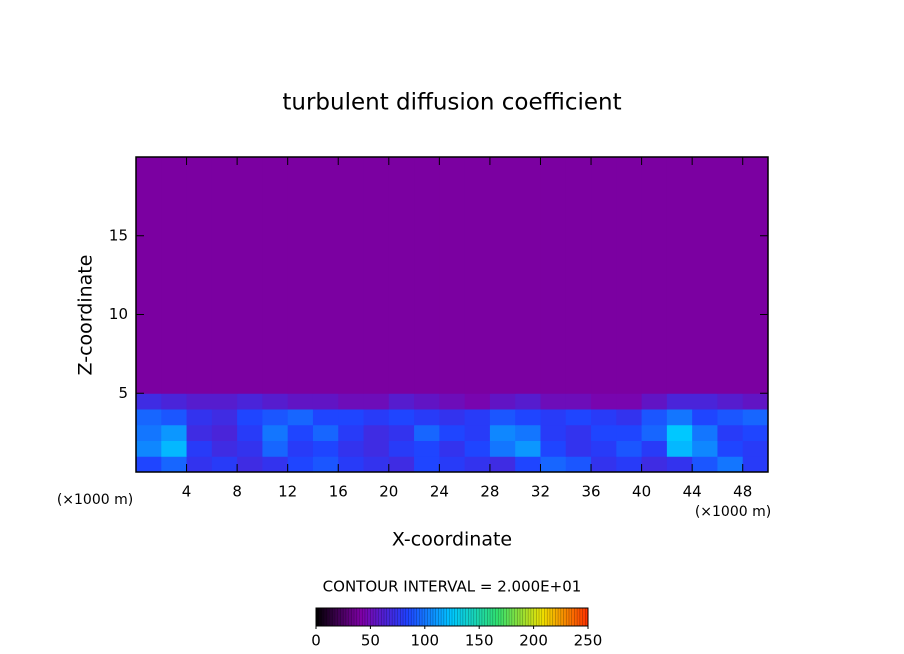  What do you see at coordinates (452, 540) in the screenshot?
I see `x-axis-label: X-coordinate` at bounding box center [452, 540].